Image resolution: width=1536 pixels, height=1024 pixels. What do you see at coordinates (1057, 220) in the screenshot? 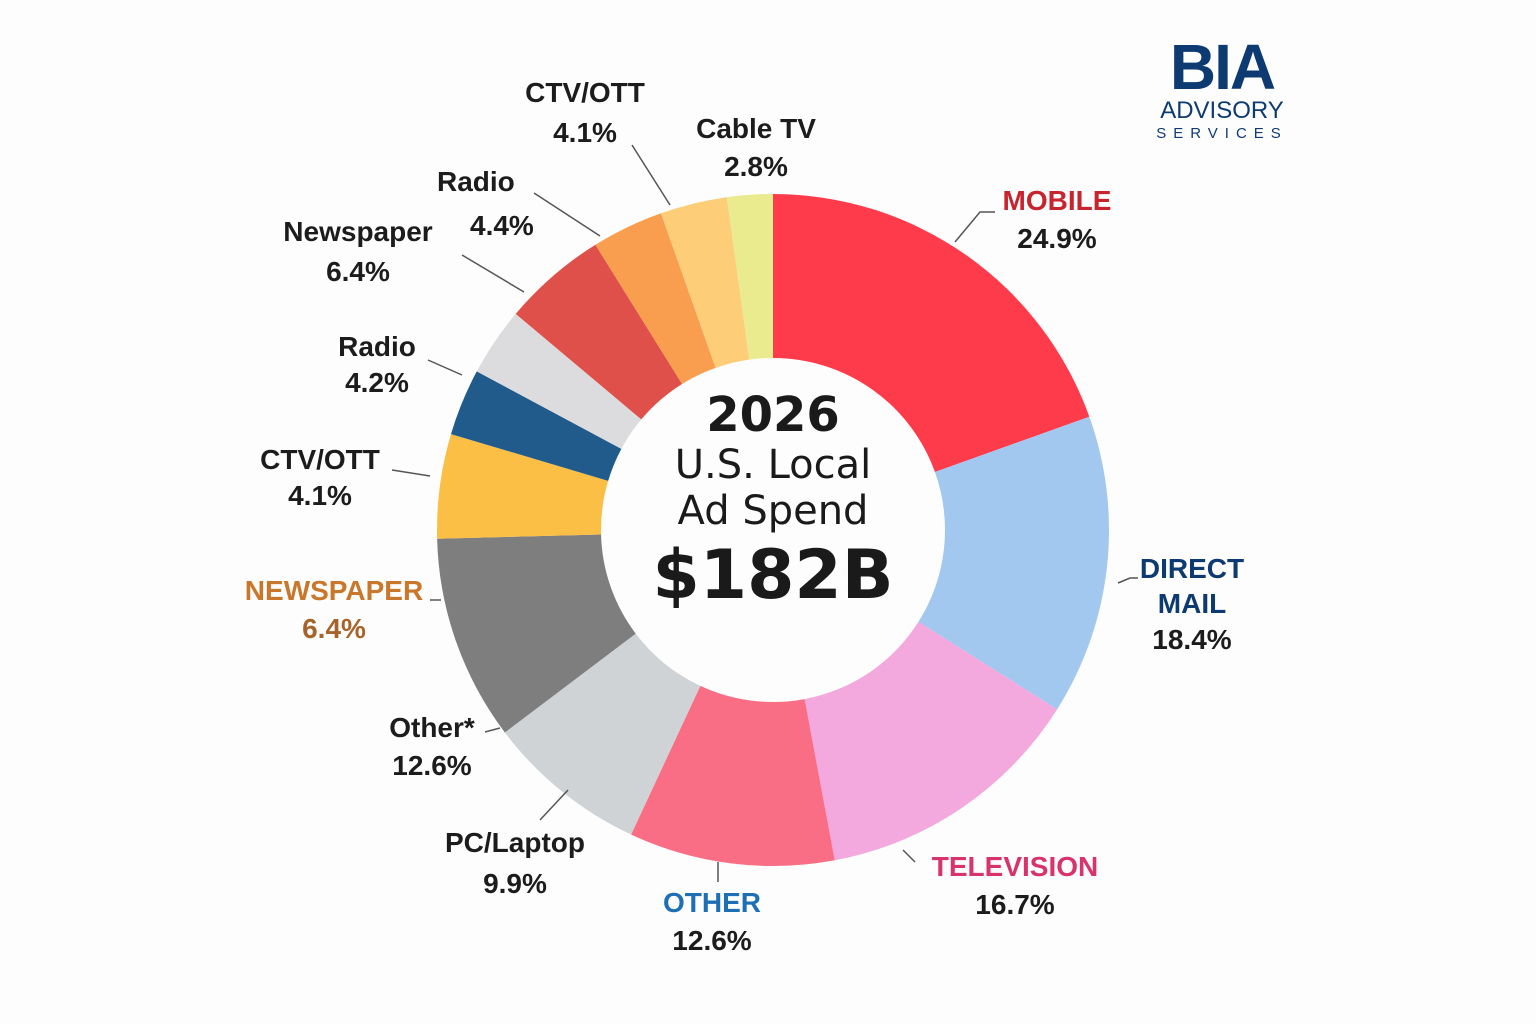
I see `slice-label-mobile: MOBILE 24.9%` at bounding box center [1057, 220].